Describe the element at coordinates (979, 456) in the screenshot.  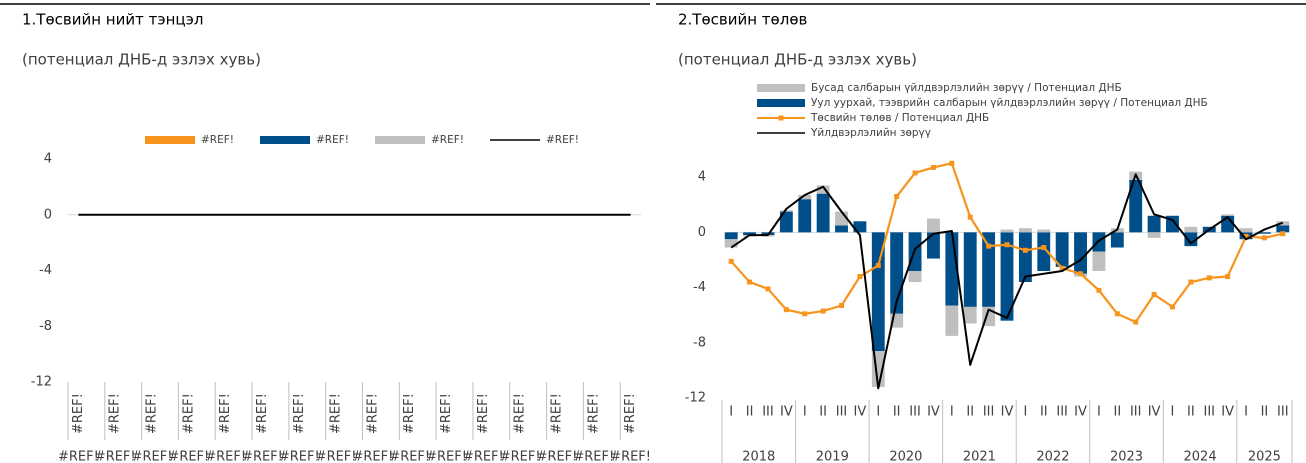
I see `x-group-label: 2021` at that location.